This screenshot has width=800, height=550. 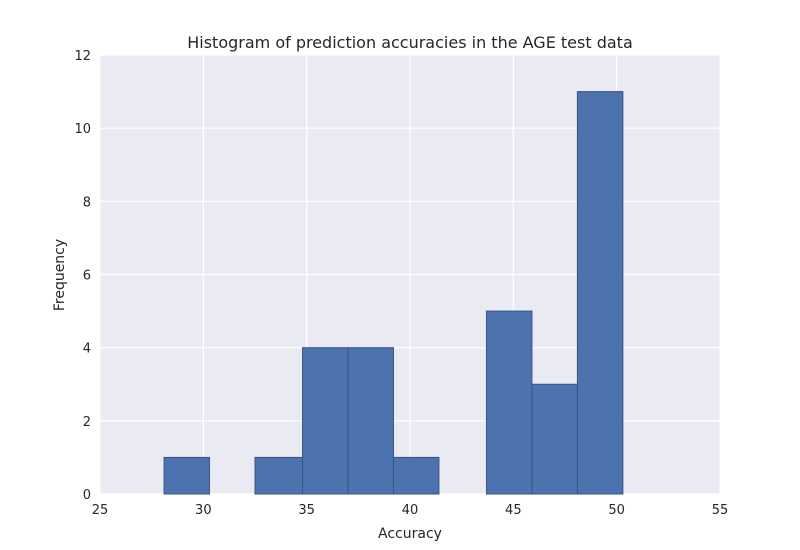 I want to click on y-tick-label: 4, so click(x=87, y=349).